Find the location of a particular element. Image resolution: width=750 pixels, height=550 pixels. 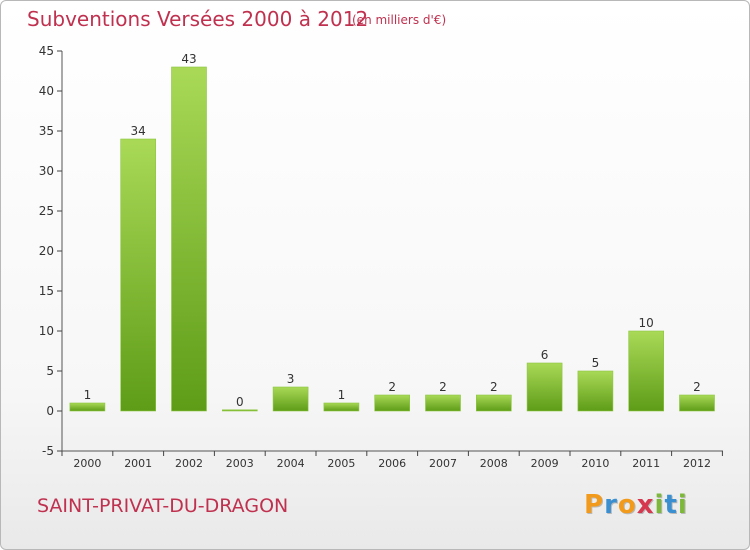

bar-2005 is located at coordinates (341, 407).